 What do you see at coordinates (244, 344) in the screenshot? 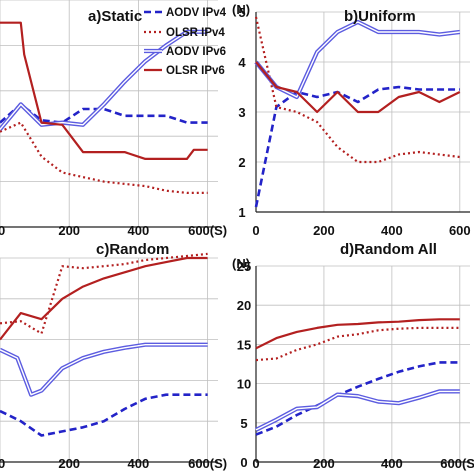
I see `y-tick-label: 15` at bounding box center [244, 344].